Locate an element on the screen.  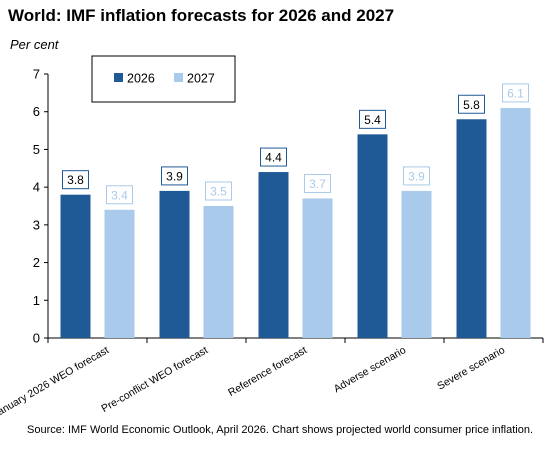
data-label: 3.5 is located at coordinates (218, 192).